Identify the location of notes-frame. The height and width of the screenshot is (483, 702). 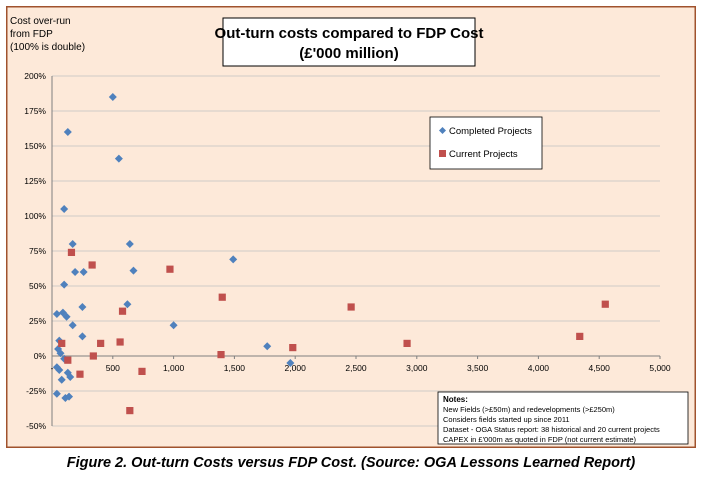
(563, 418).